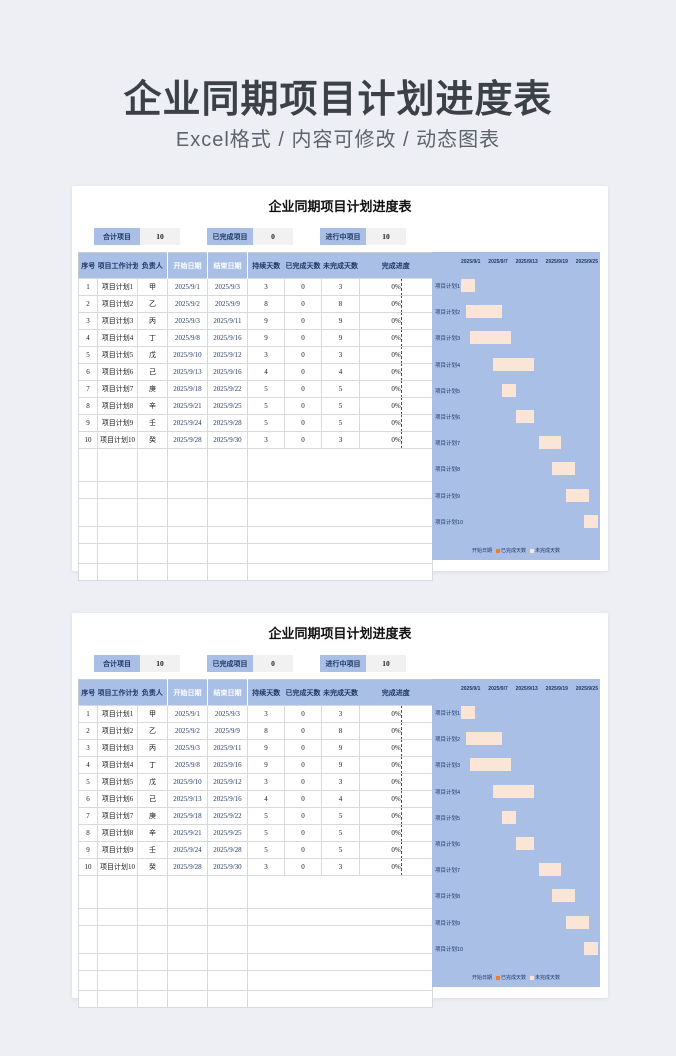 The height and width of the screenshot is (1056, 676). What do you see at coordinates (448, 496) in the screenshot?
I see `gantt-category-label: 项目计划9` at bounding box center [448, 496].